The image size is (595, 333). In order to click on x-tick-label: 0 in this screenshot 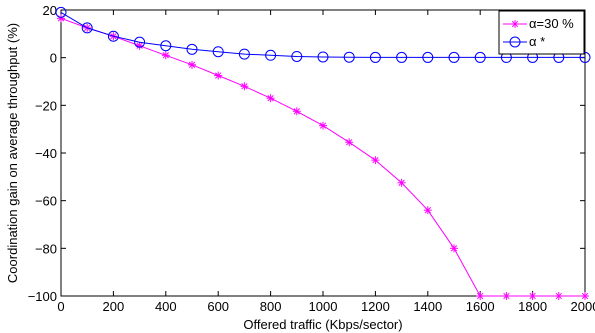, I will do `click(60, 306)`.